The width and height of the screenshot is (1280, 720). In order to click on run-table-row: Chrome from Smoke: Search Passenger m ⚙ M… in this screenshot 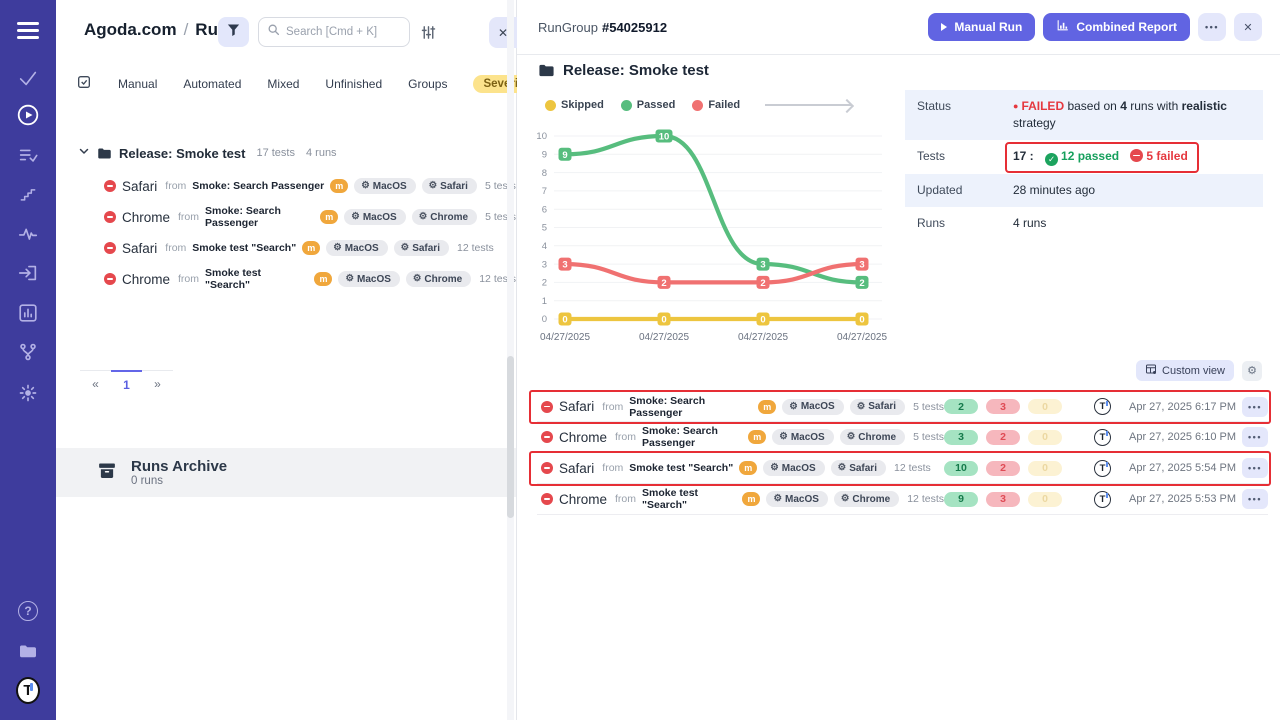, I will do `click(902, 437)`.